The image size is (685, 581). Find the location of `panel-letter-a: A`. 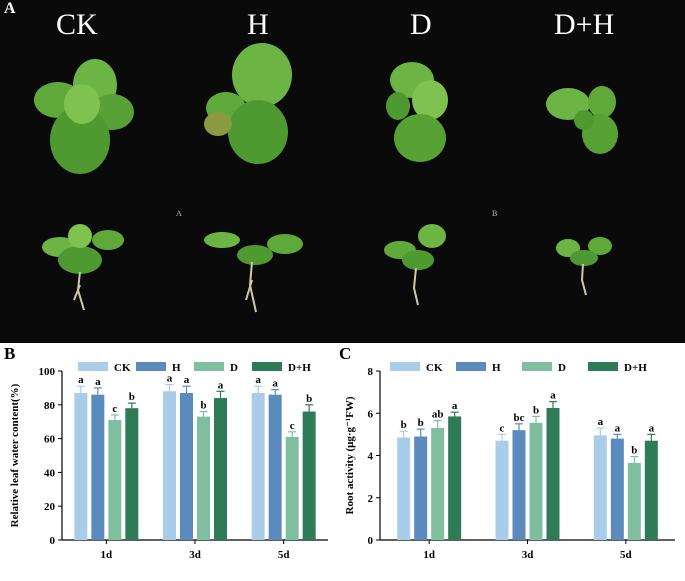

panel-letter-a: A is located at coordinates (10, 8).